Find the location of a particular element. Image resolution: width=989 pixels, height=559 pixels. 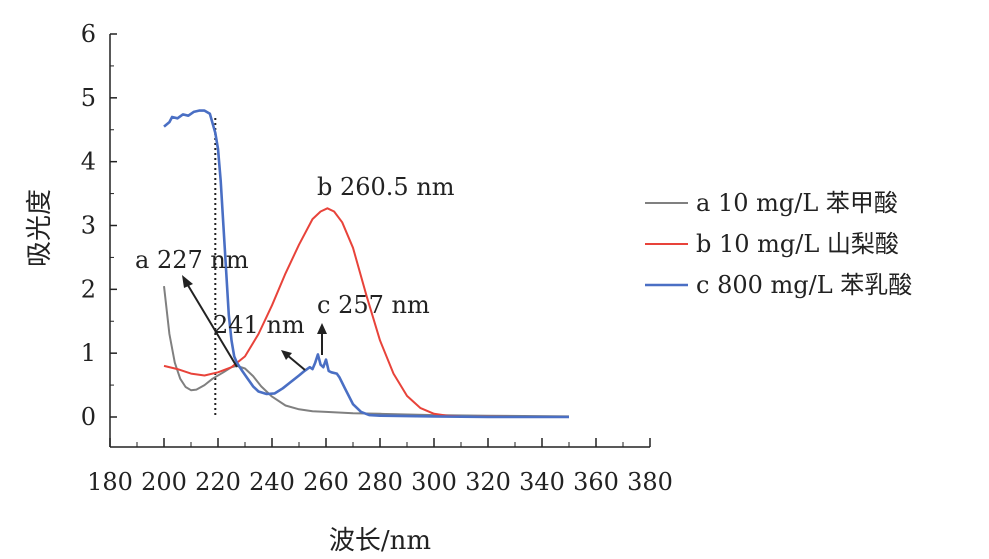

x-tick-label: 300 is located at coordinates (434, 482).